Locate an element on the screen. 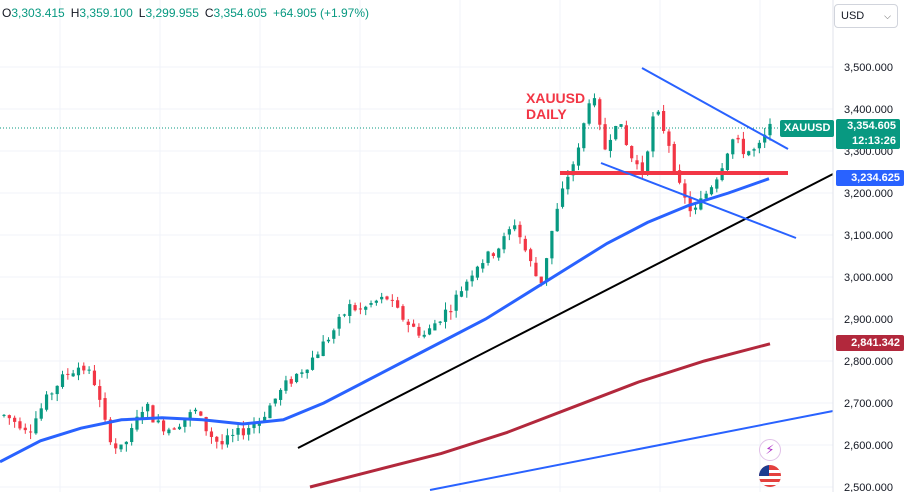 This screenshot has height=492, width=909. open-label: O is located at coordinates (7, 13).